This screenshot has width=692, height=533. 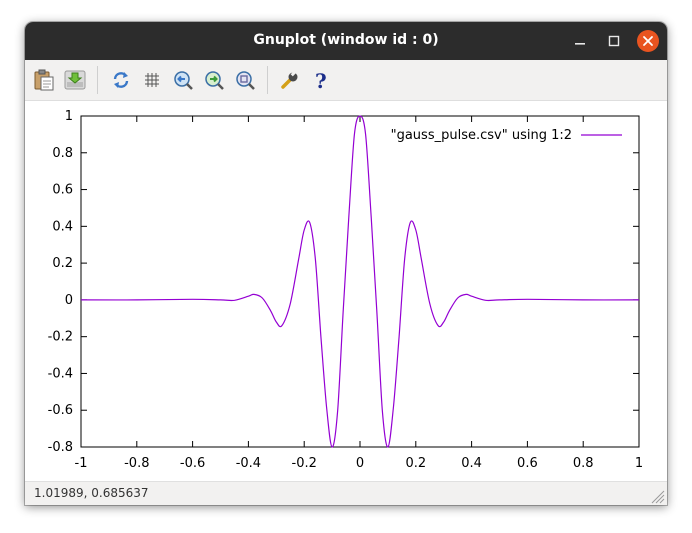 What do you see at coordinates (69, 116) in the screenshot?
I see `y-tick-label: 1` at bounding box center [69, 116].